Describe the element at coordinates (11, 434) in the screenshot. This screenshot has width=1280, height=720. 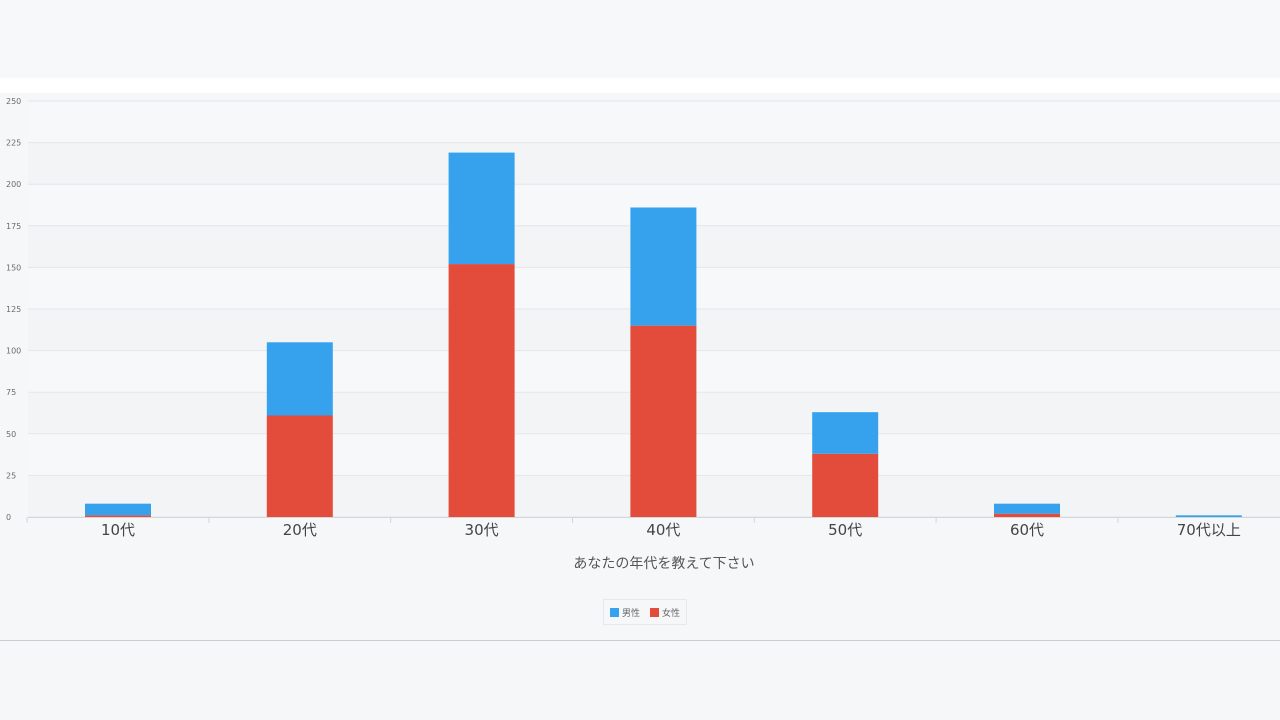
I see `y-tick-label: 50` at that location.